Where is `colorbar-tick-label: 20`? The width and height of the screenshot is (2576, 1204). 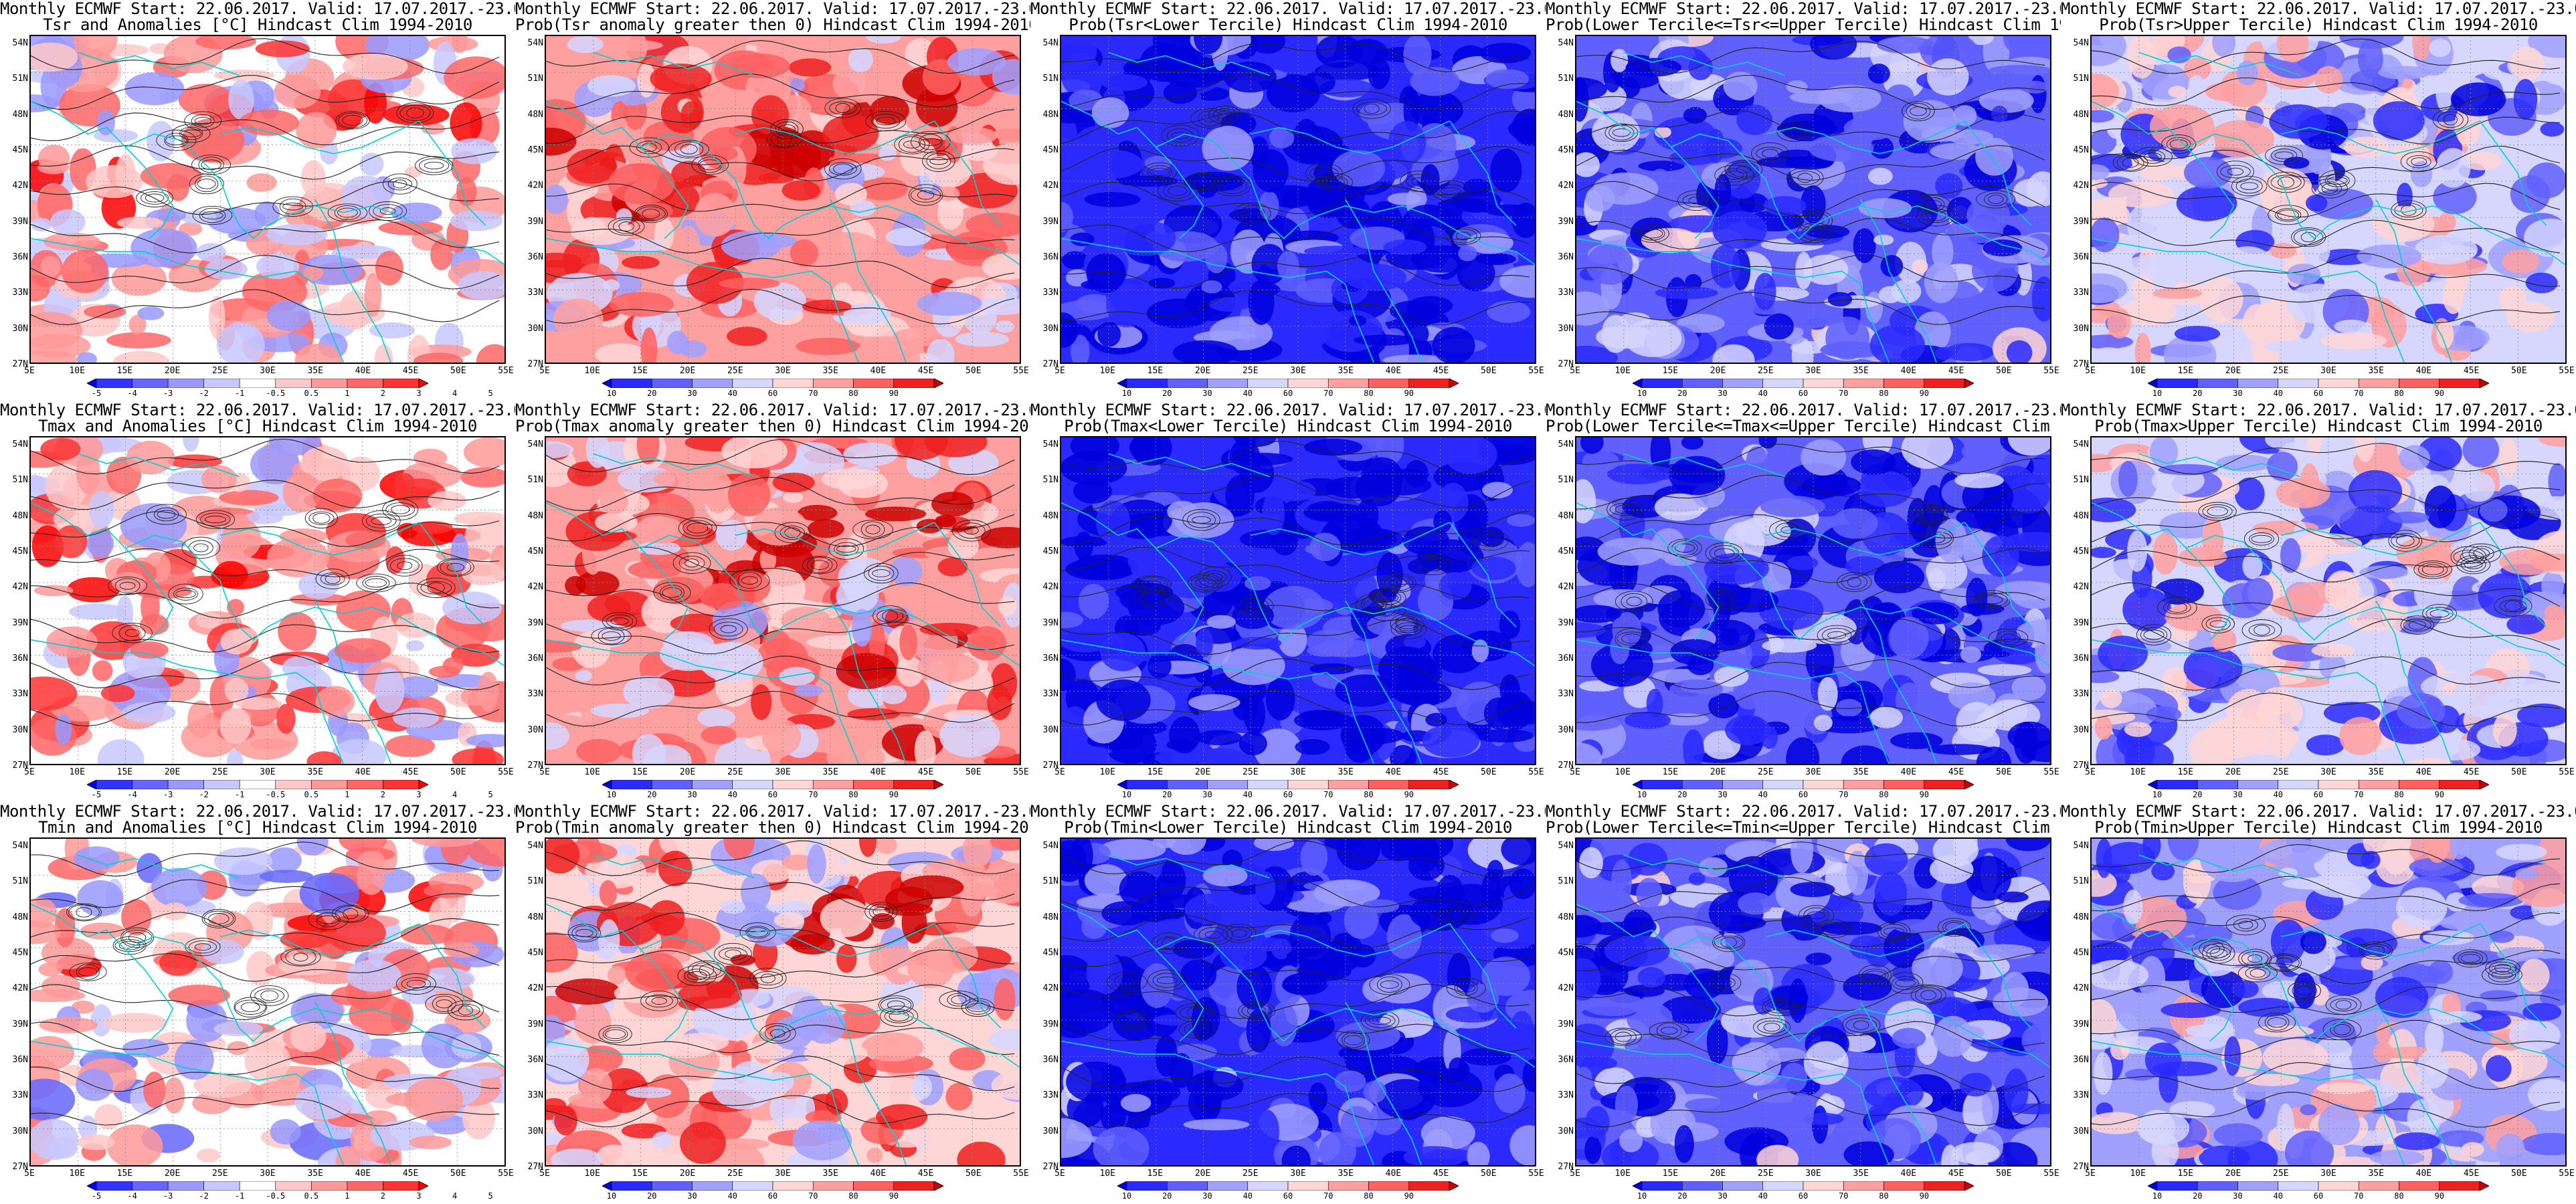
colorbar-tick-label: 20 is located at coordinates (2198, 1196).